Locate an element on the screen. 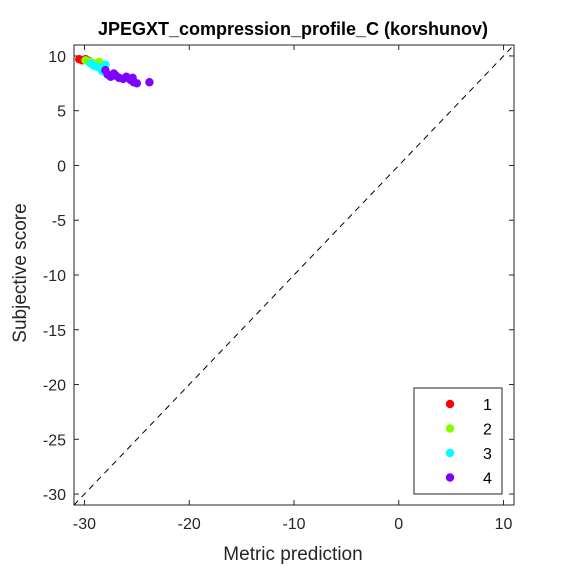 The image size is (567, 567). y-tick-label: 0 is located at coordinates (61, 166).